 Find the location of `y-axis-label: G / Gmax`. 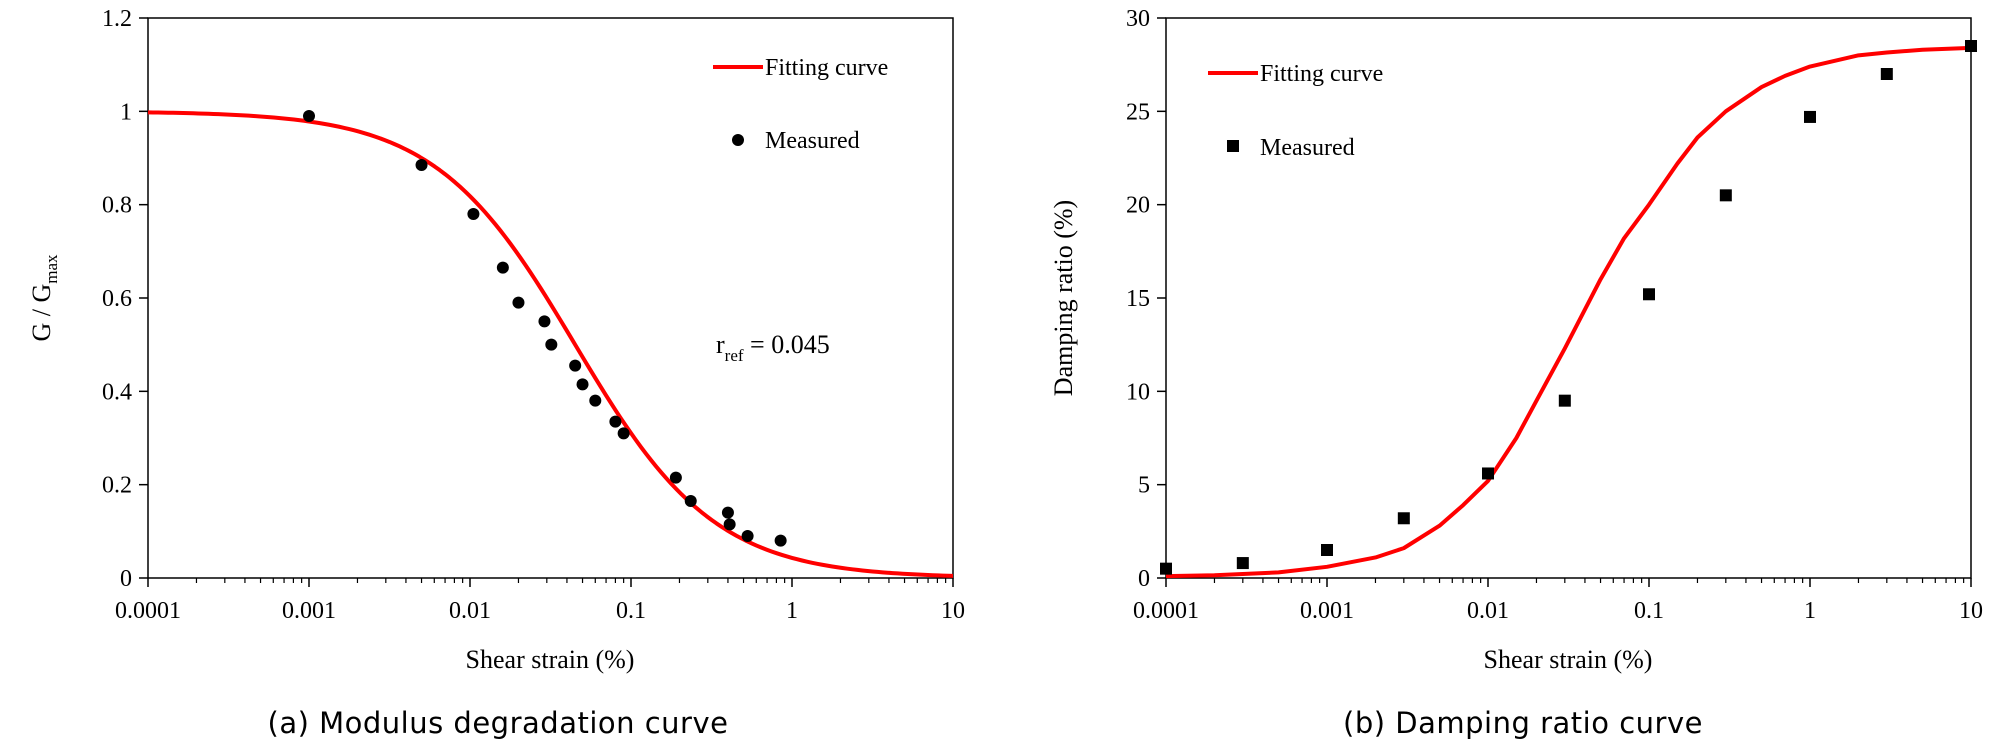

y-axis-label: G / Gmax is located at coordinates (44, 298).